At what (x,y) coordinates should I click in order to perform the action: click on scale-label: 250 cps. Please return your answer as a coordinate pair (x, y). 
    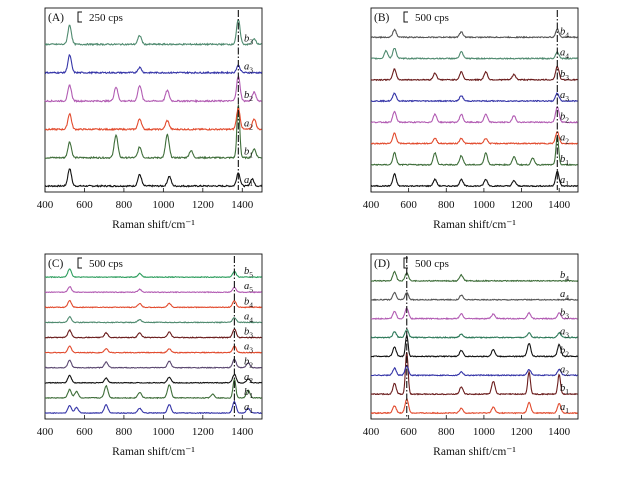
    Looking at the image, I should click on (106, 18).